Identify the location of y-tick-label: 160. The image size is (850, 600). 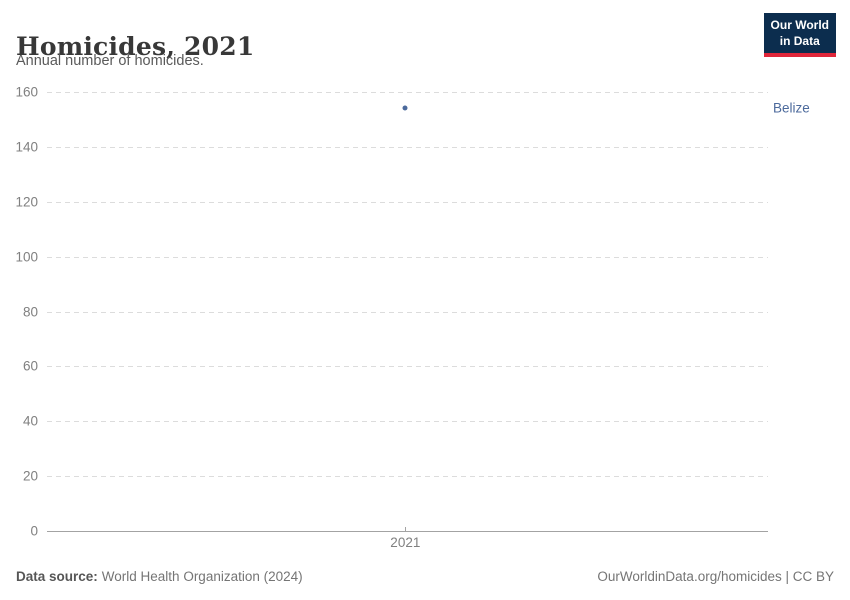
(26, 92).